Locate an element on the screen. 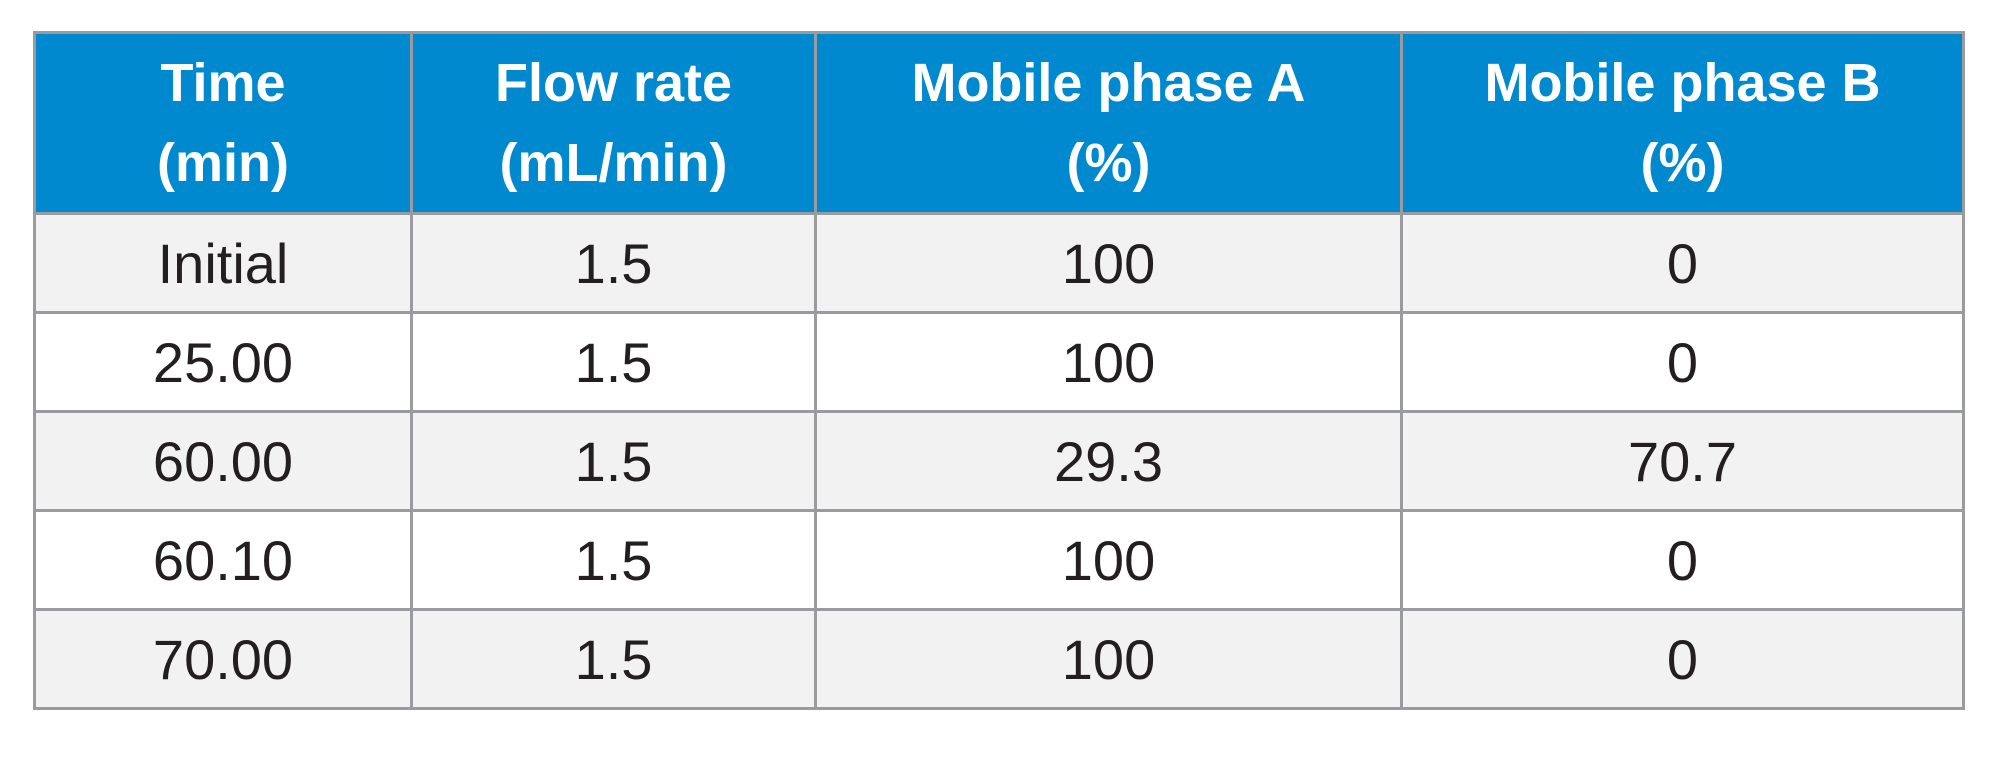 This screenshot has height=757, width=2000. cell-mobile-phase-a: 29.3 is located at coordinates (1108, 461).